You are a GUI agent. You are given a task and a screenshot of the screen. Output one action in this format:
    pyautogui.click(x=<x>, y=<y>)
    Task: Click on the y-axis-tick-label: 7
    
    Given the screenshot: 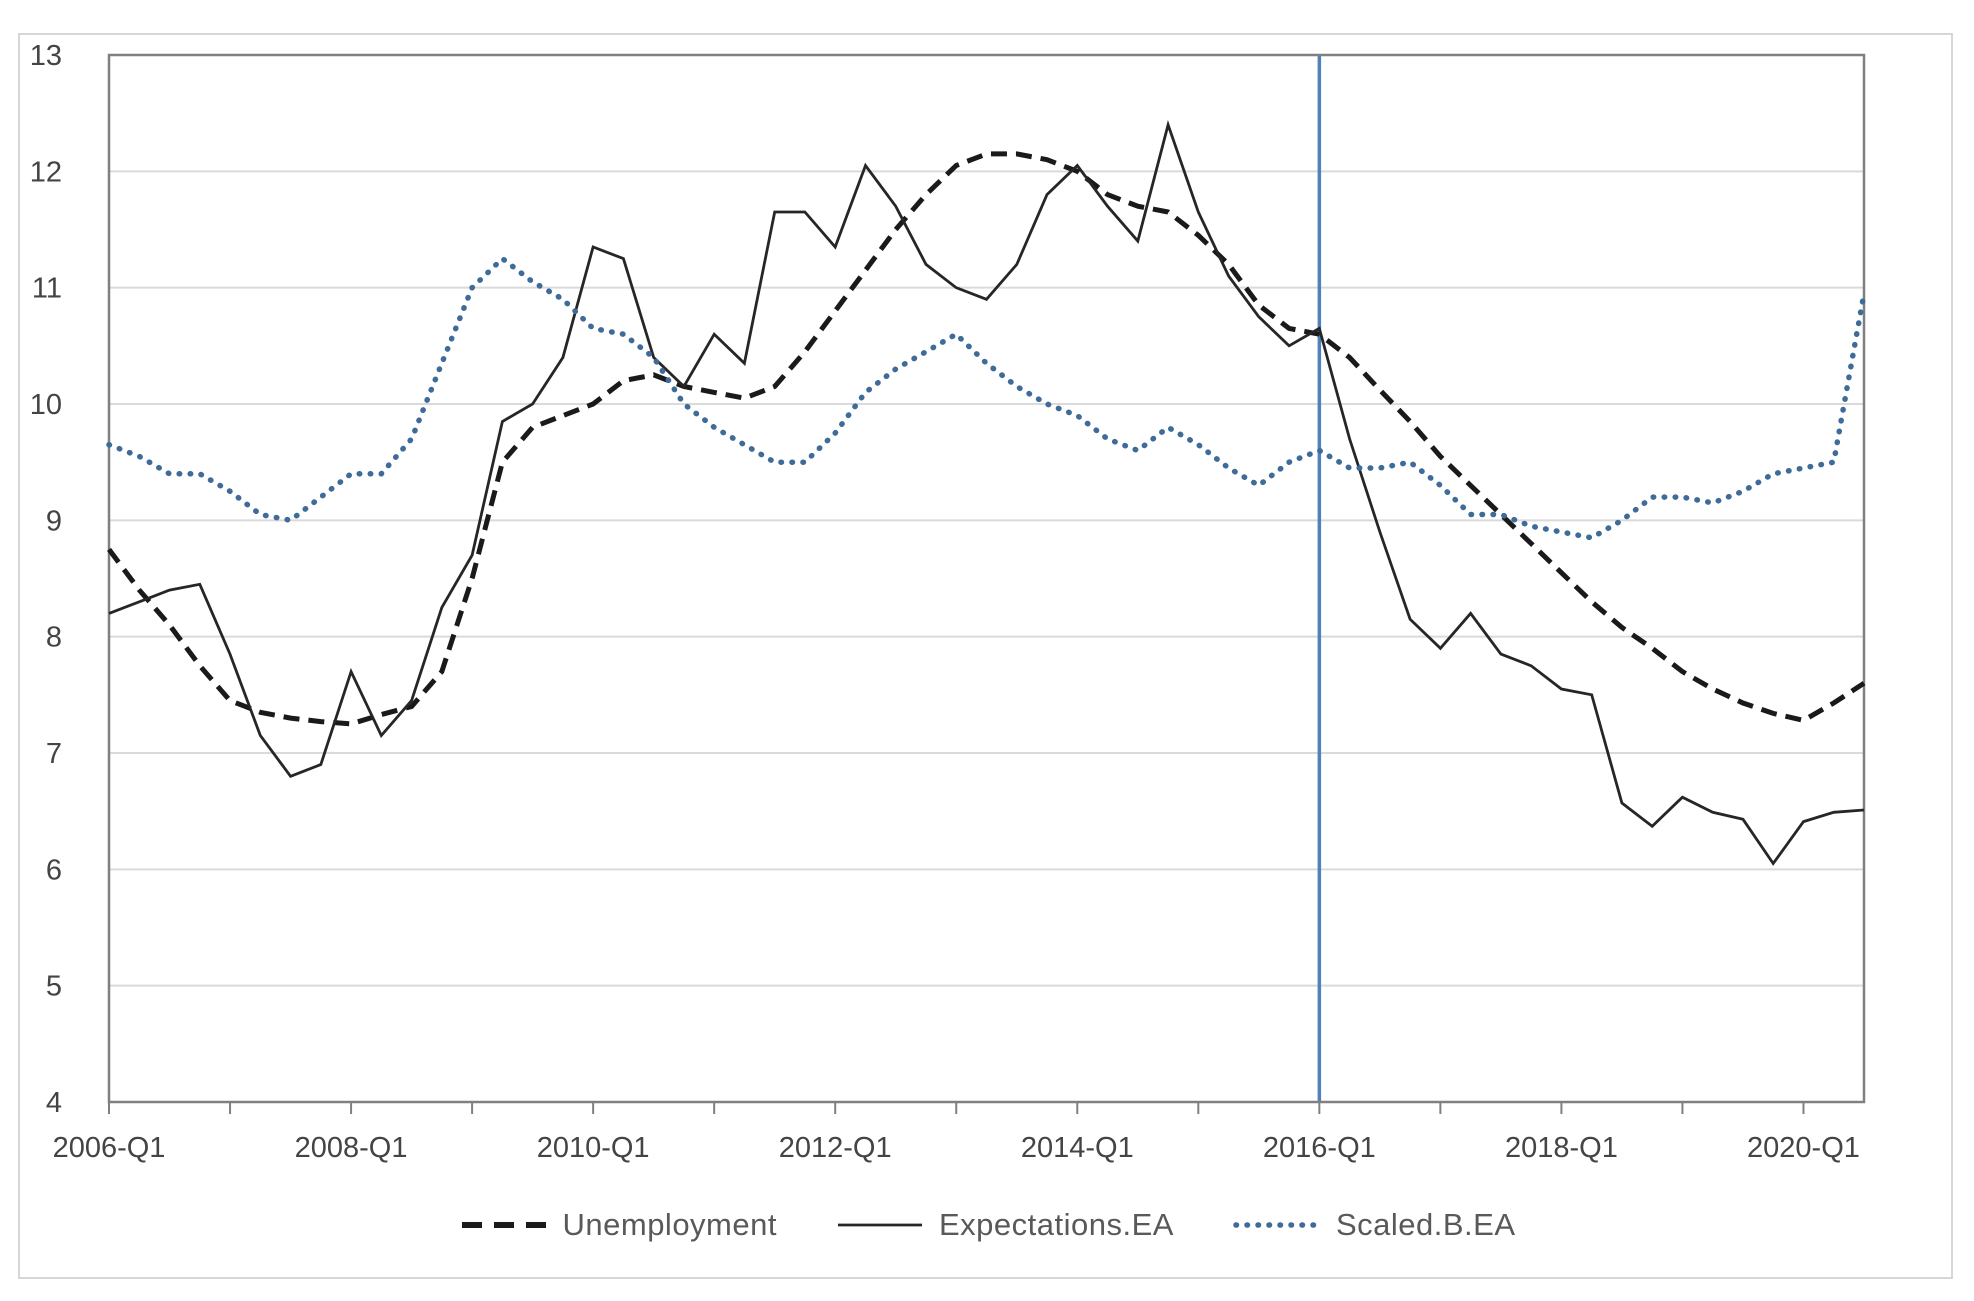 What is the action you would take?
    pyautogui.click(x=54, y=754)
    